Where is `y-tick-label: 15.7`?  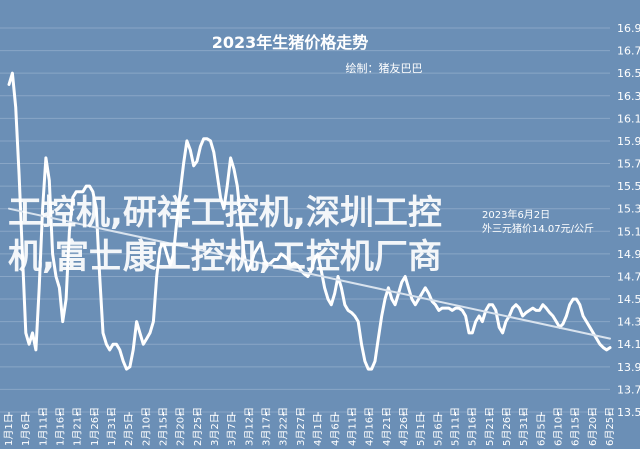 y-tick-label: 15.7 is located at coordinates (628, 164).